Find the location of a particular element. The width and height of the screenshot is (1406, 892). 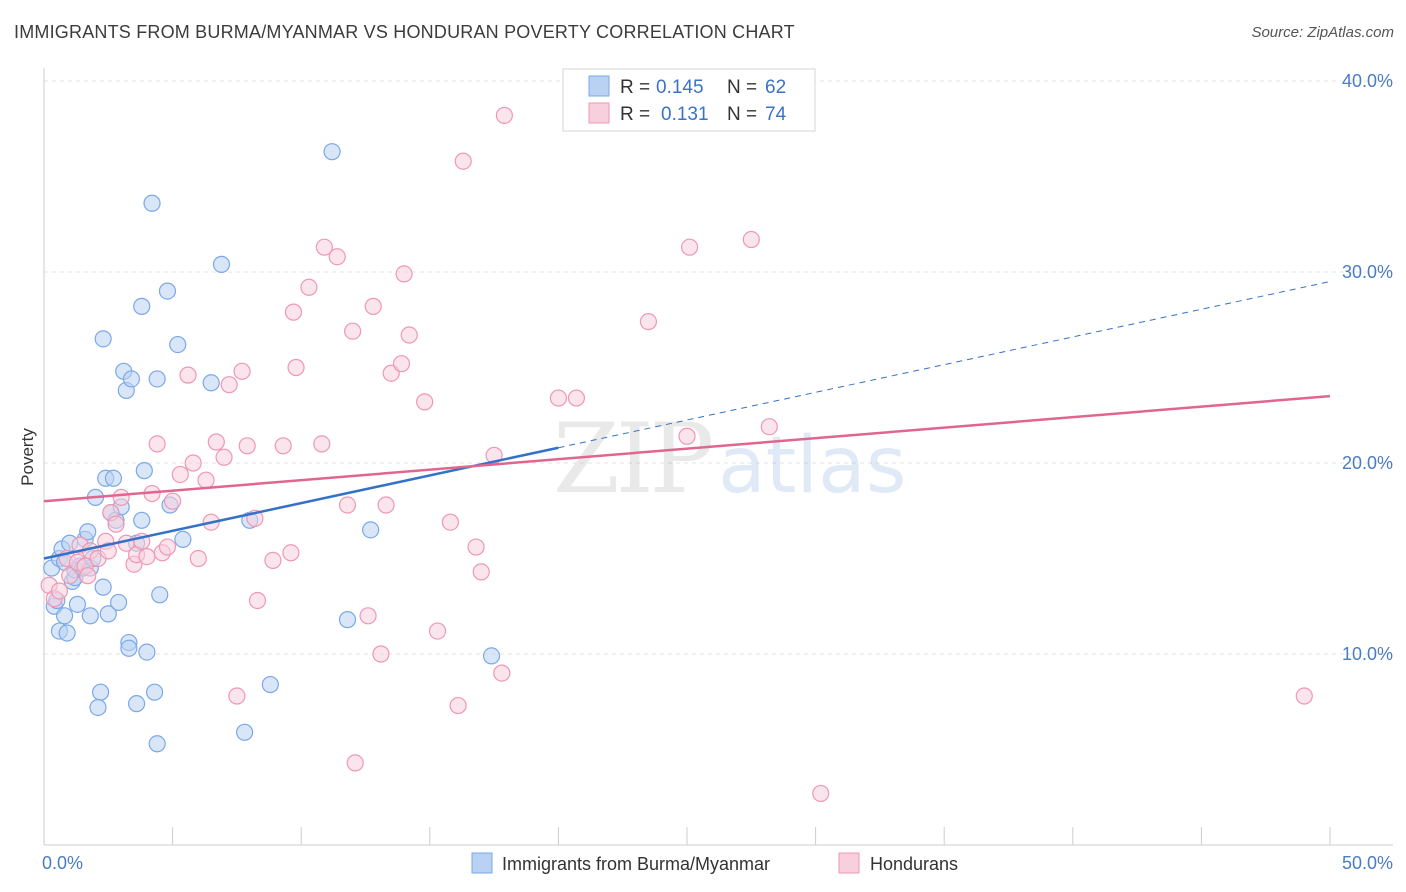

bottom-legend-swatch-burma is located at coordinates (482, 863).